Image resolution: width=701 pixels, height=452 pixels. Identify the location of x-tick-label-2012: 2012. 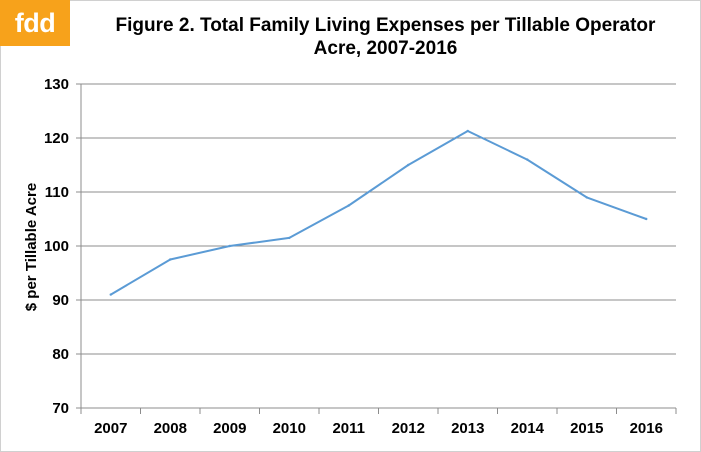
(408, 428).